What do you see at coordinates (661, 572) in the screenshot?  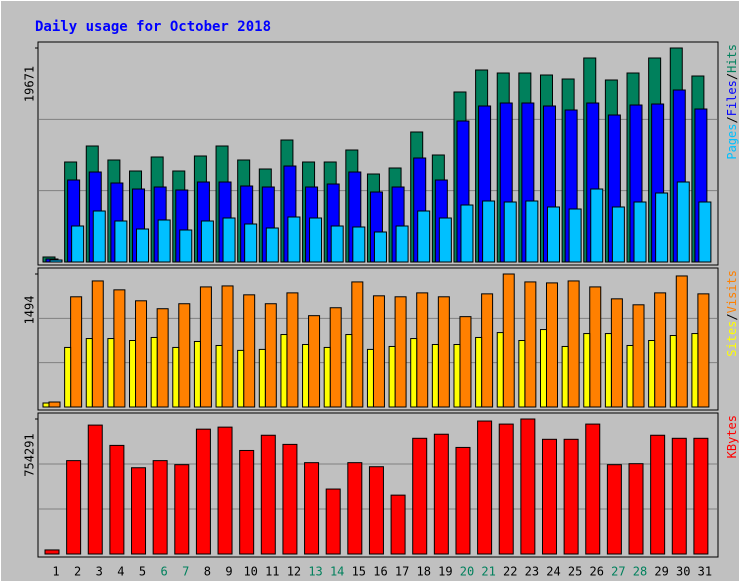 I see `x-tick-label: 29` at bounding box center [661, 572].